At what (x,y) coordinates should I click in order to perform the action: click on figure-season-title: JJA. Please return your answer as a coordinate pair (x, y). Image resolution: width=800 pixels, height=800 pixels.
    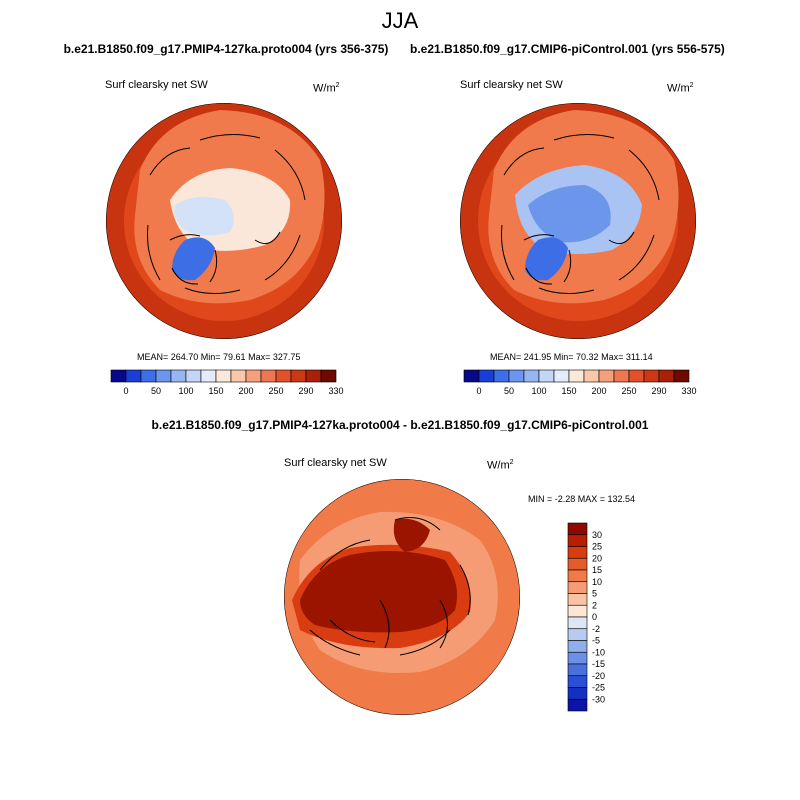
    Looking at the image, I should click on (400, 20).